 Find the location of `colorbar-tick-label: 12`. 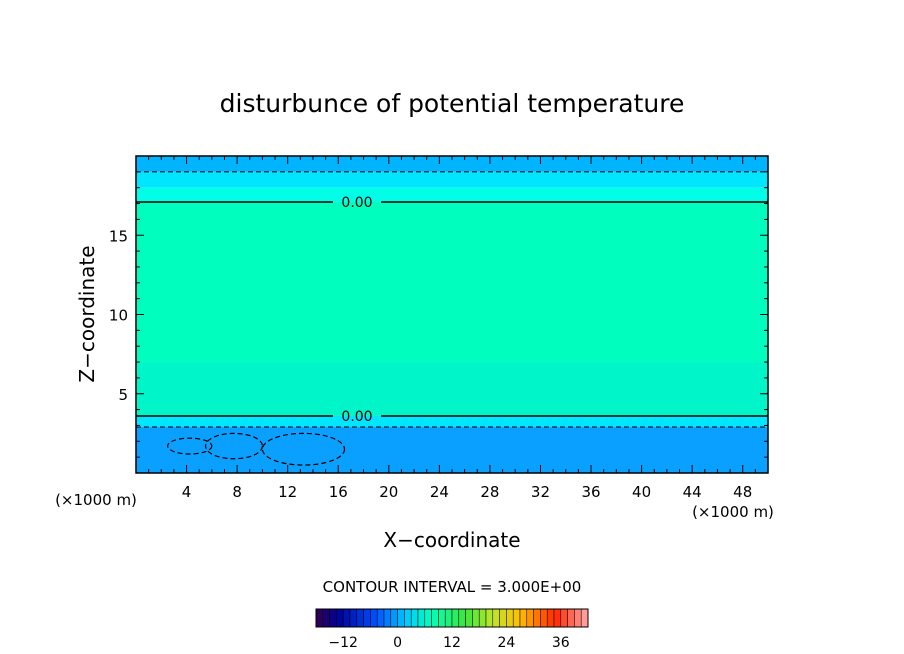

colorbar-tick-label: 12 is located at coordinates (452, 643).